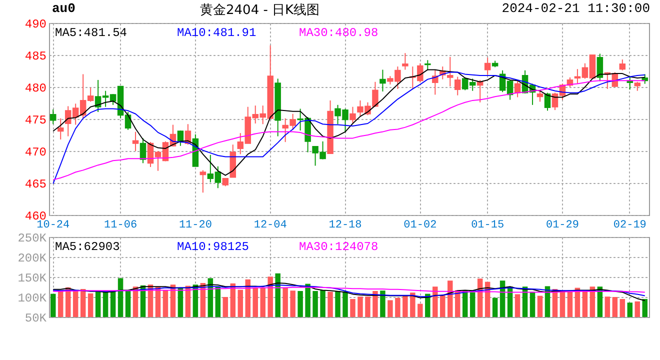 This screenshot has height=360, width=660. I want to click on y-tick-label: 470, so click(35, 153).